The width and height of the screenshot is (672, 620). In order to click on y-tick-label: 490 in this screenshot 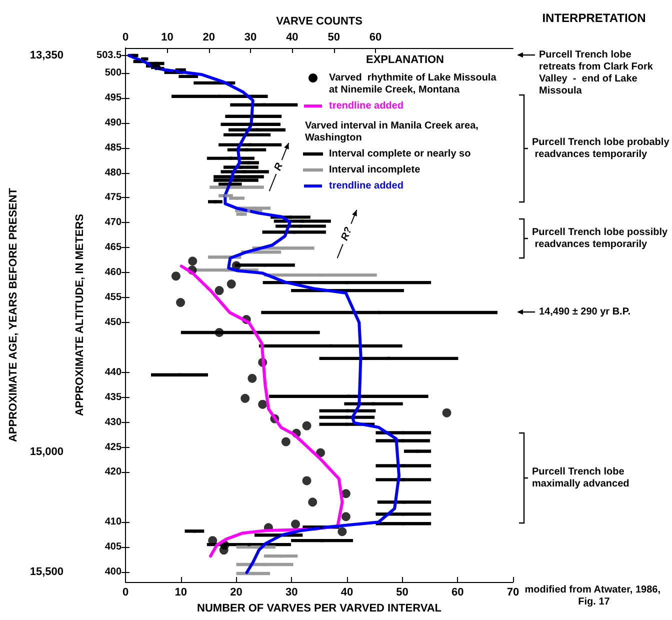, I will do `click(113, 122)`.